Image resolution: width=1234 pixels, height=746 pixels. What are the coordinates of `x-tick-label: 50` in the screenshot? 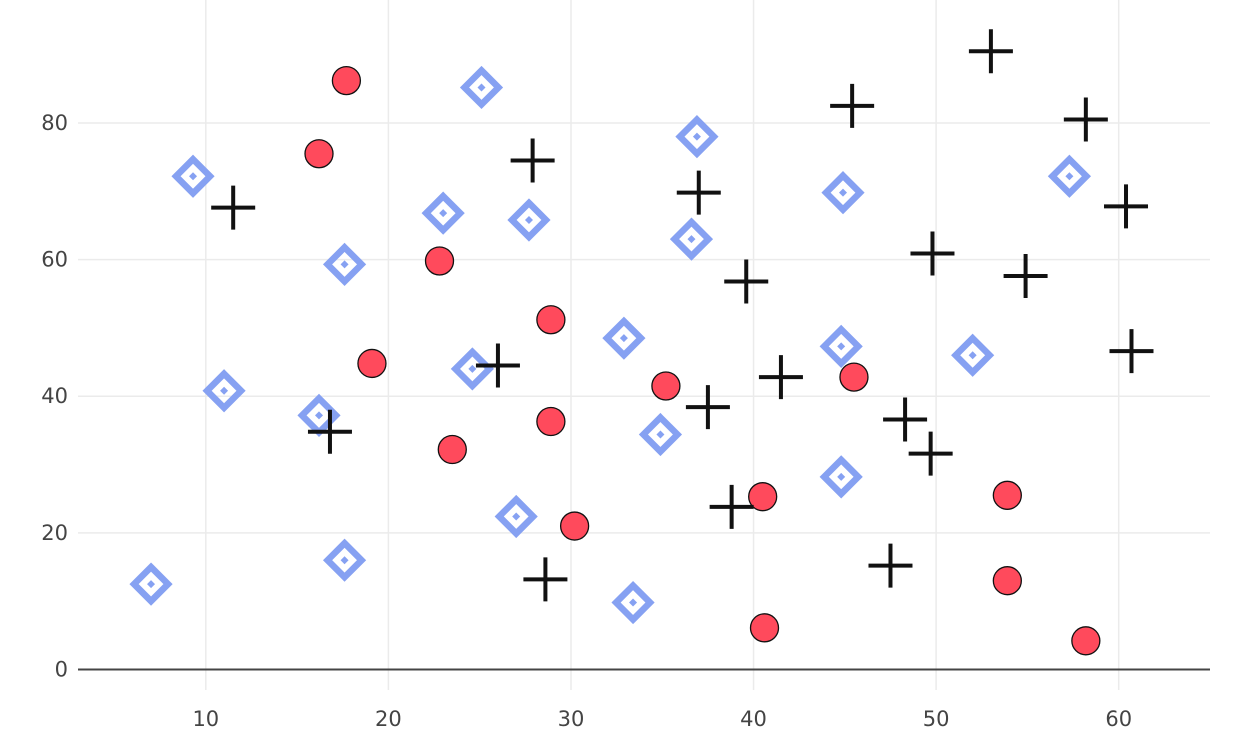 It's located at (936, 719).